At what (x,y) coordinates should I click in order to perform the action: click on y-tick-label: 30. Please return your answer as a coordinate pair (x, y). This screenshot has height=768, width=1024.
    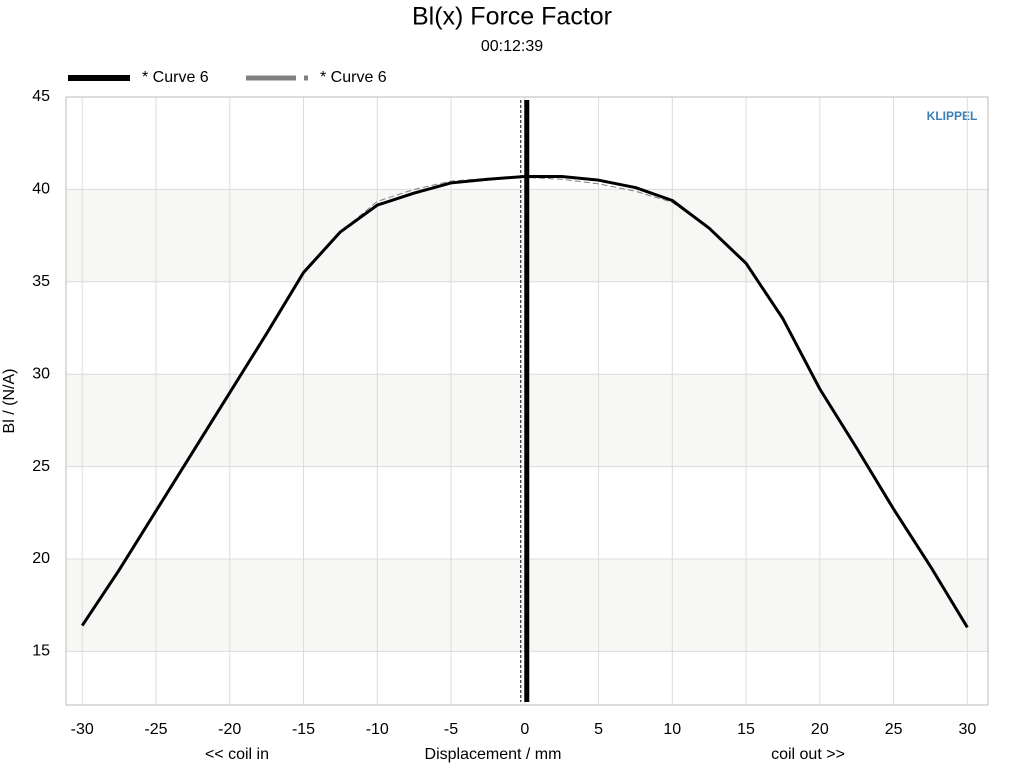
    Looking at the image, I should click on (41, 373).